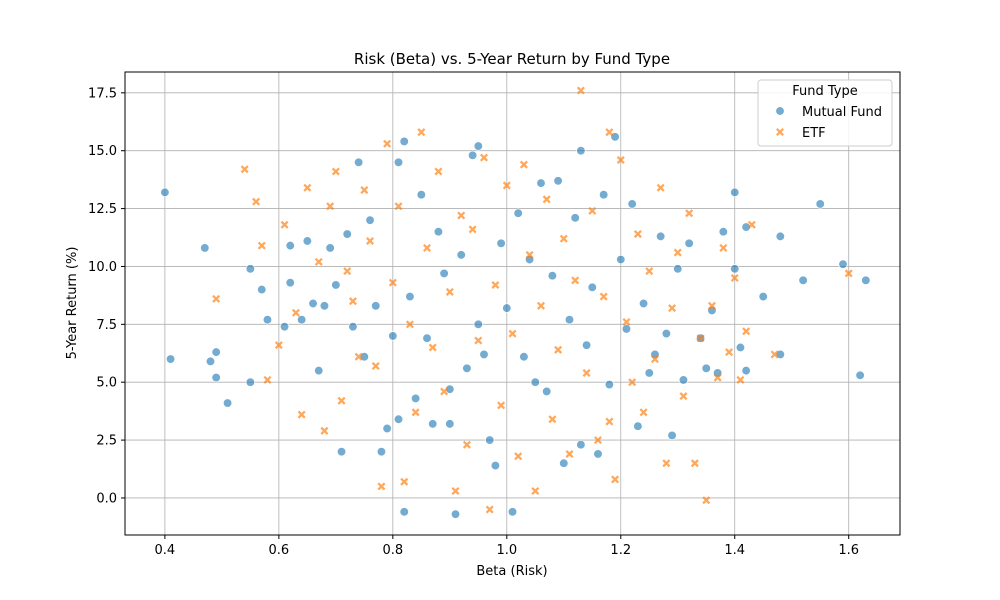 The image size is (1000, 600). Describe the element at coordinates (102, 93) in the screenshot. I see `y-tick-label: 17.5` at that location.